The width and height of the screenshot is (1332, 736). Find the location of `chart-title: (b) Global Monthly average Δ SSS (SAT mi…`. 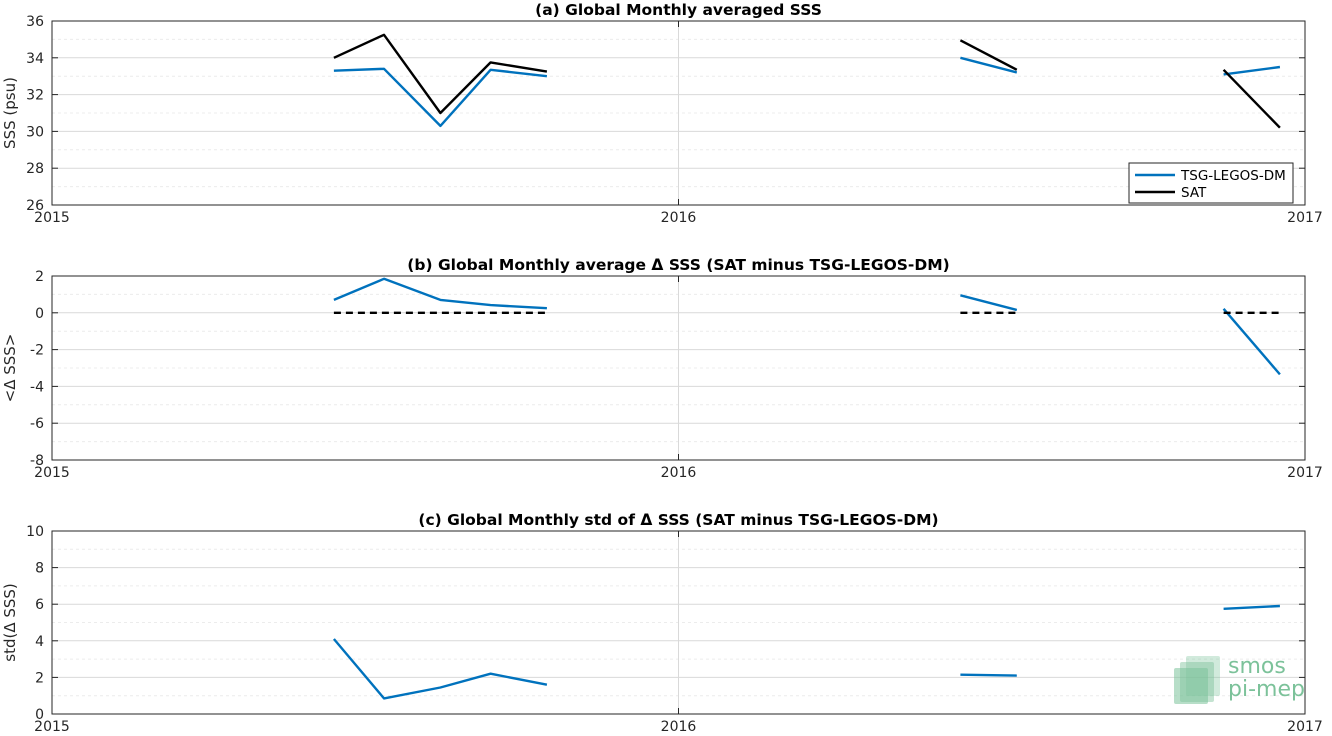

chart-title: (b) Global Monthly average Δ SSS (SAT mi… is located at coordinates (678, 265).